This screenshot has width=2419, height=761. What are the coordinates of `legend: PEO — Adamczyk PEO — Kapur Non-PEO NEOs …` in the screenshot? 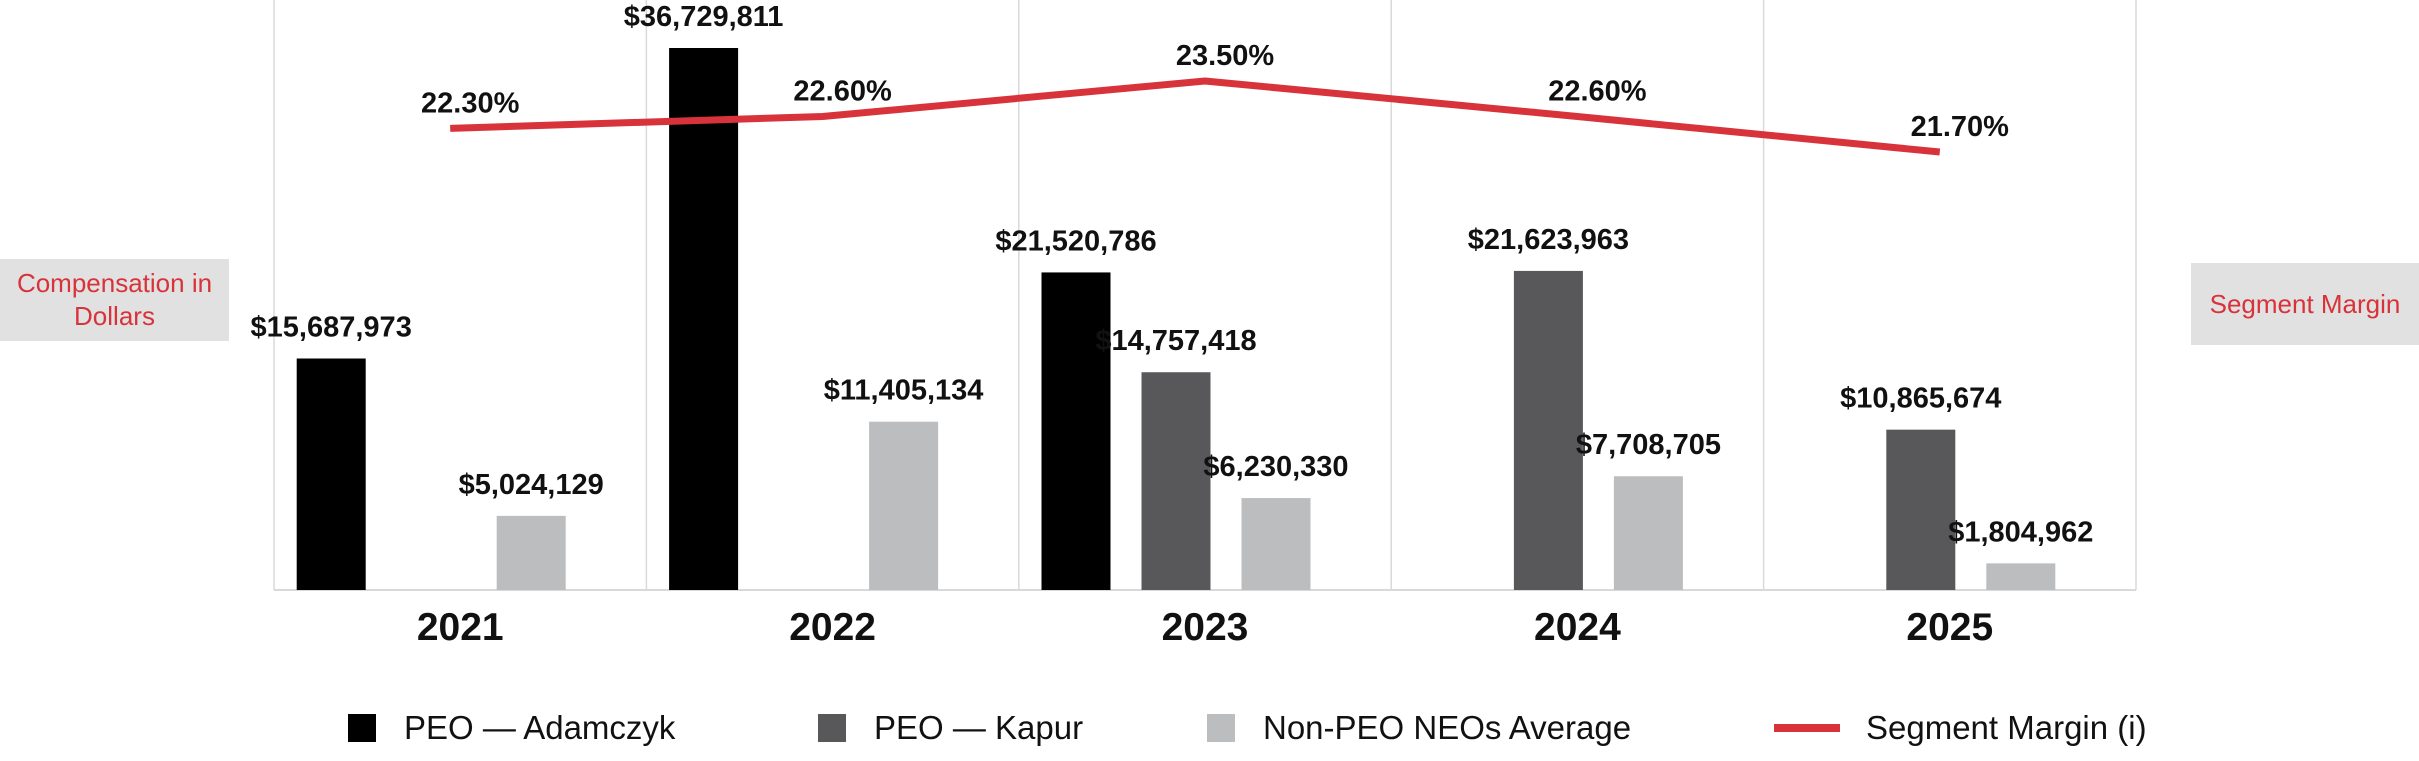 It's located at (1209, 728).